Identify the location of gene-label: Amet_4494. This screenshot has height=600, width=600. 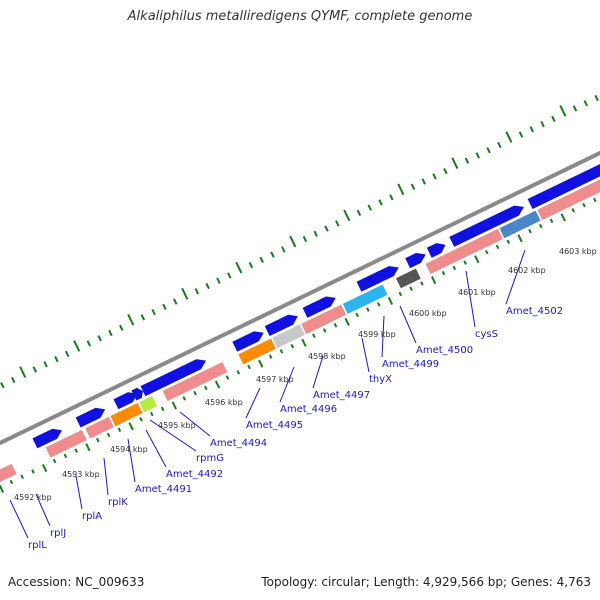
(238, 443).